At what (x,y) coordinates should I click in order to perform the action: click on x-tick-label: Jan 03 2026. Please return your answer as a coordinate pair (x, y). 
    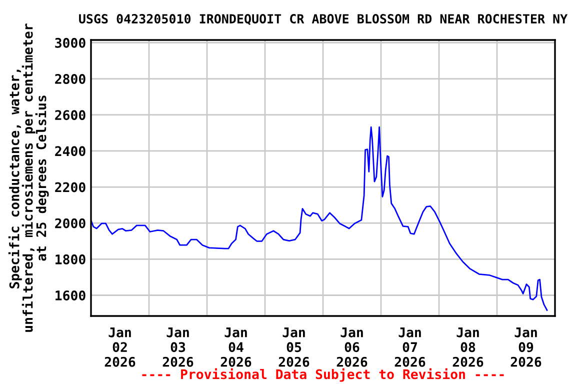
    Looking at the image, I should click on (178, 347).